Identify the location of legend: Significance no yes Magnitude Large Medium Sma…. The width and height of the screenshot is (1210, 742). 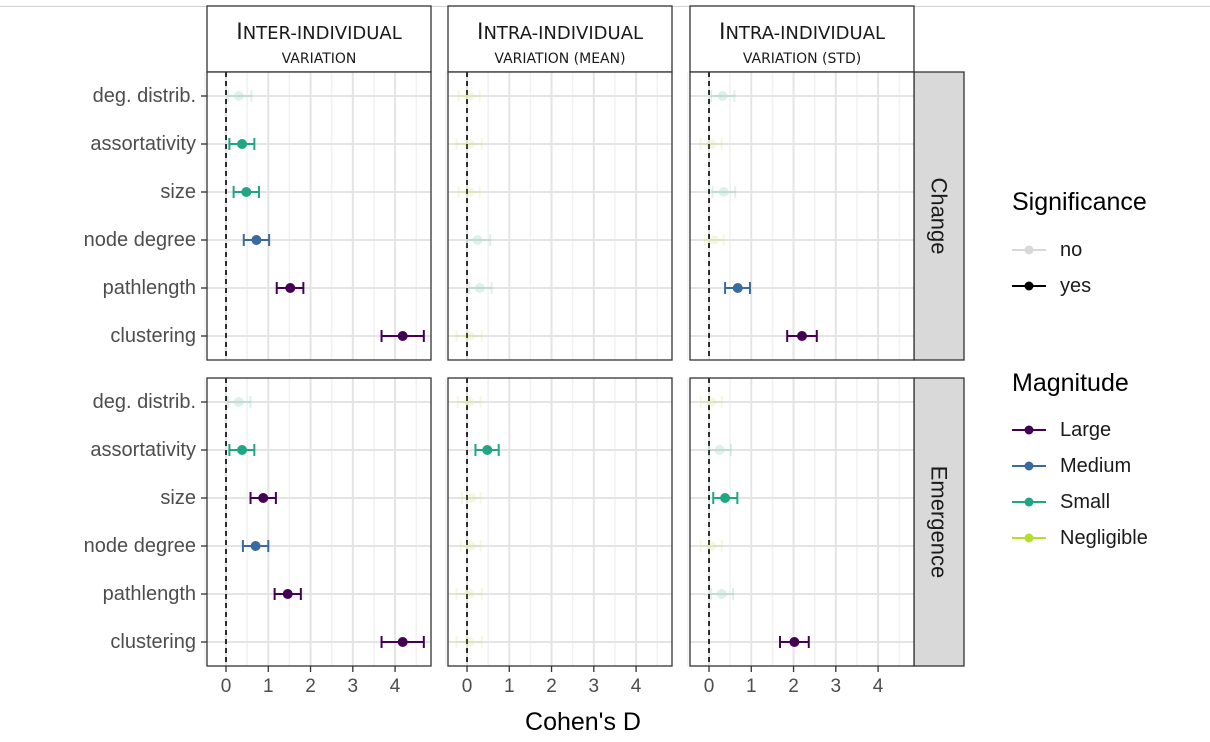
(1080, 368).